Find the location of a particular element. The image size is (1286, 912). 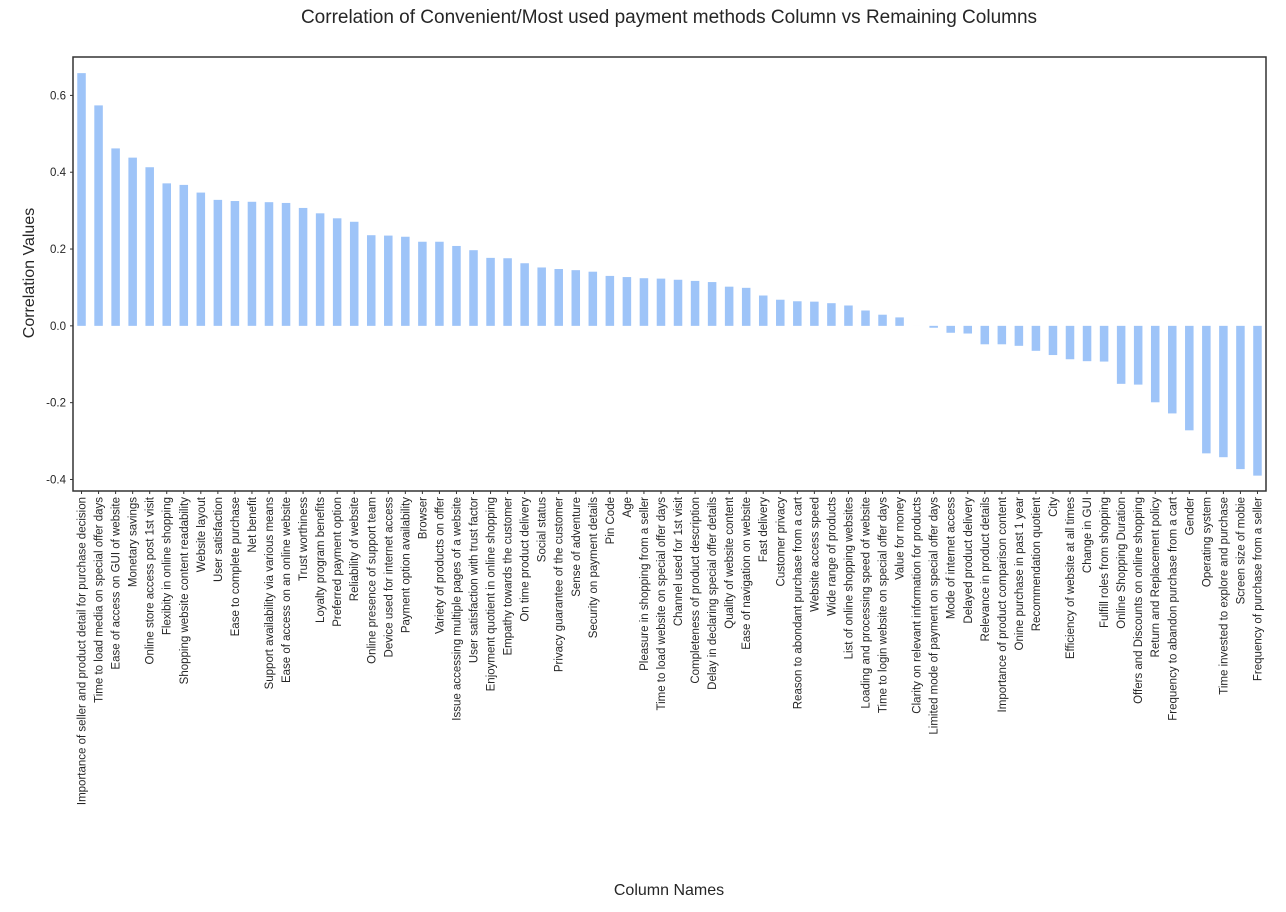

x-tick-label: Time to load media on special offer days is located at coordinates (100, 600).